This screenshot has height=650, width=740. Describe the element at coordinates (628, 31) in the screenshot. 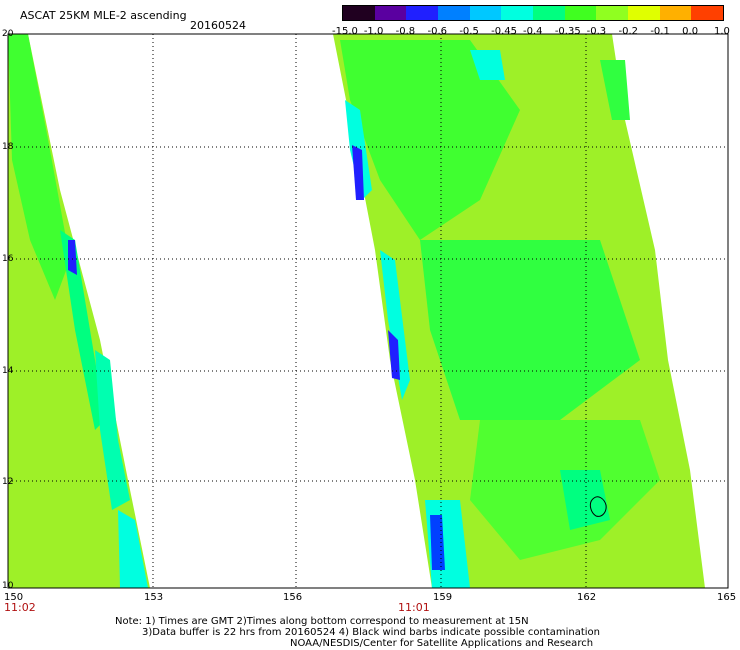

I see `colorbar-label: -0.2` at that location.